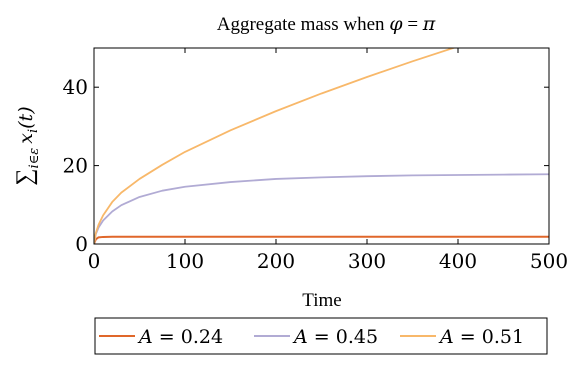 This screenshot has width=571, height=366. Describe the element at coordinates (396, 24) in the screenshot. I see `title-phi: φ` at that location.